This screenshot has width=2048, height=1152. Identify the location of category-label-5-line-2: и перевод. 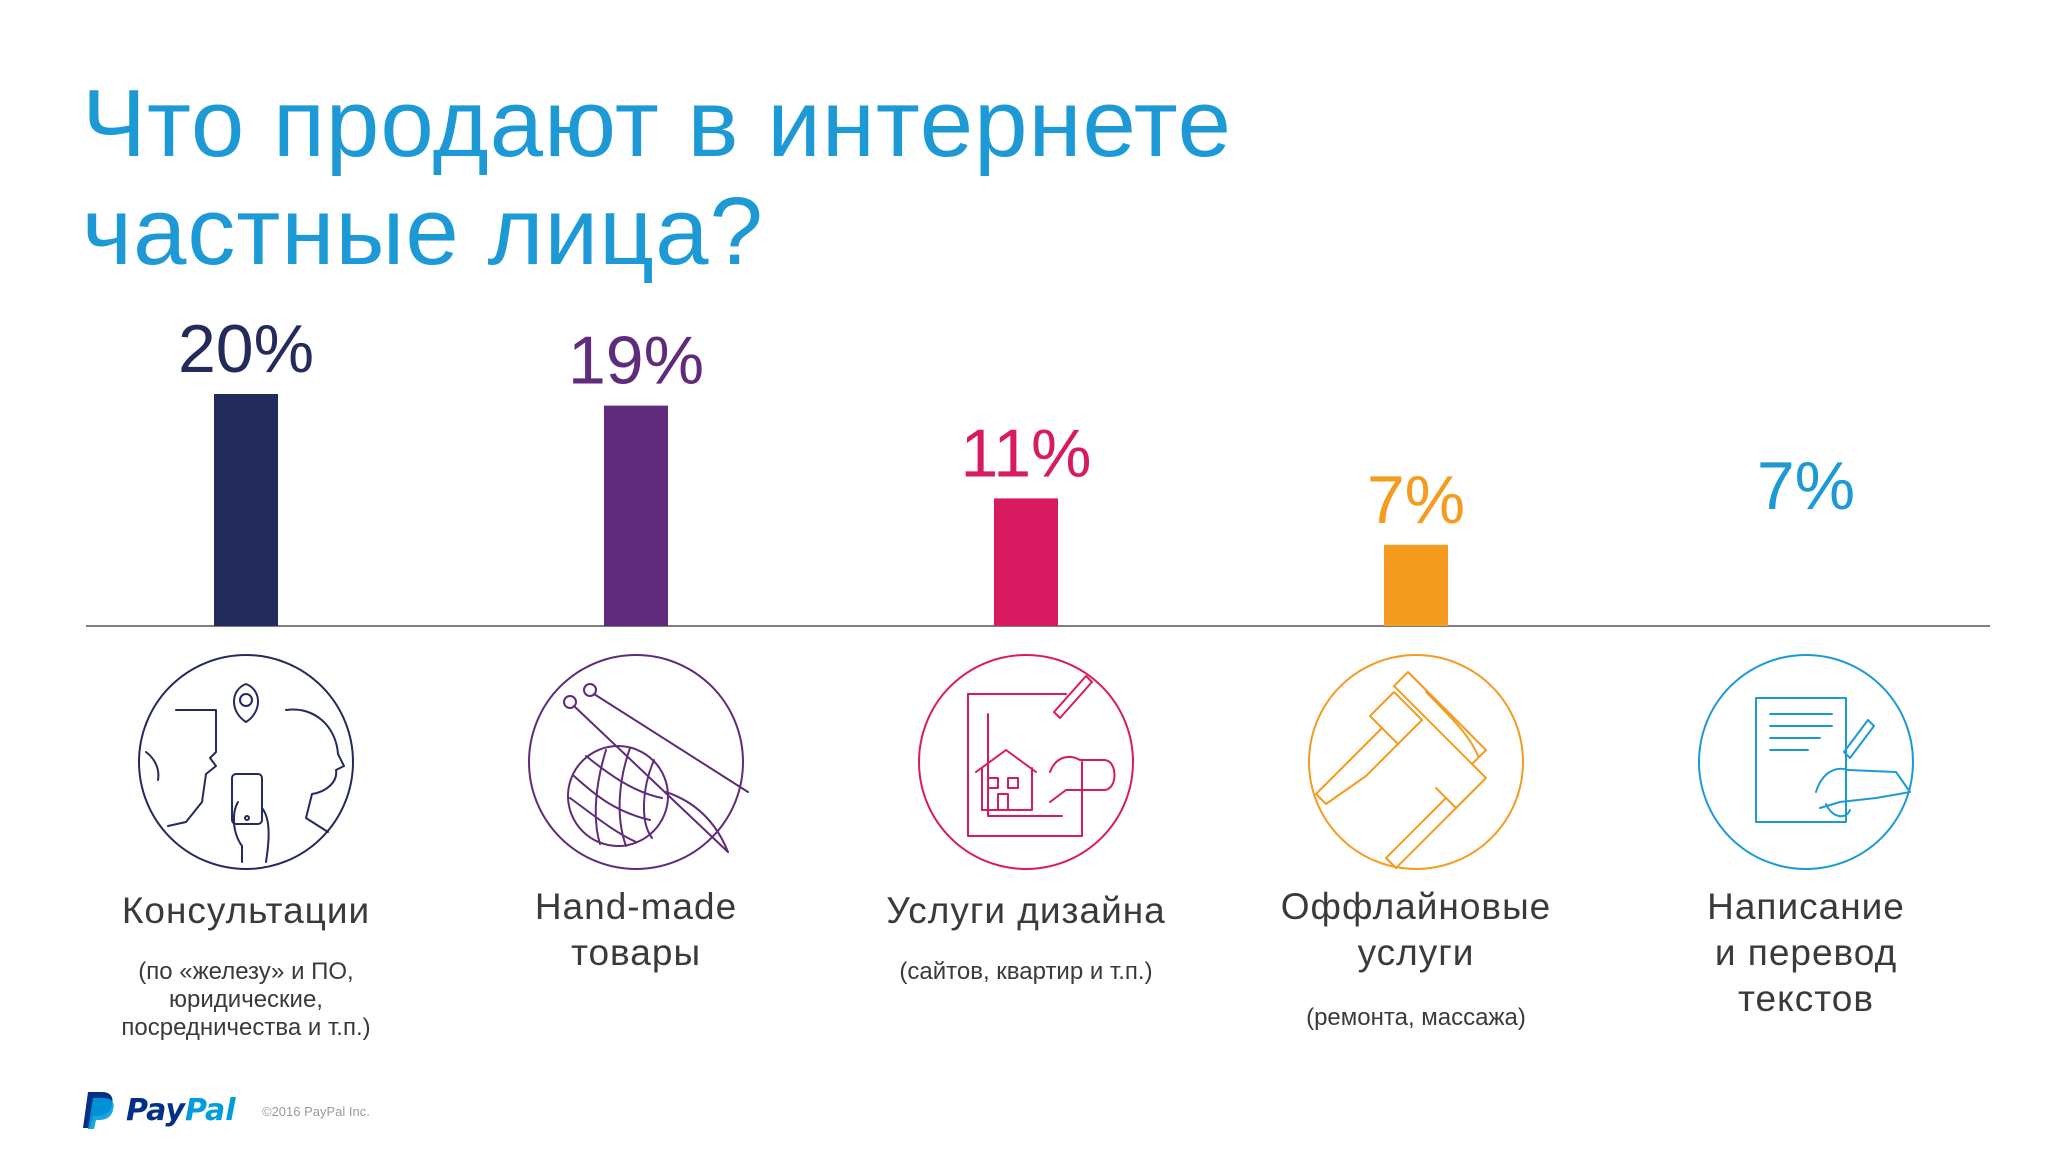
(1806, 952).